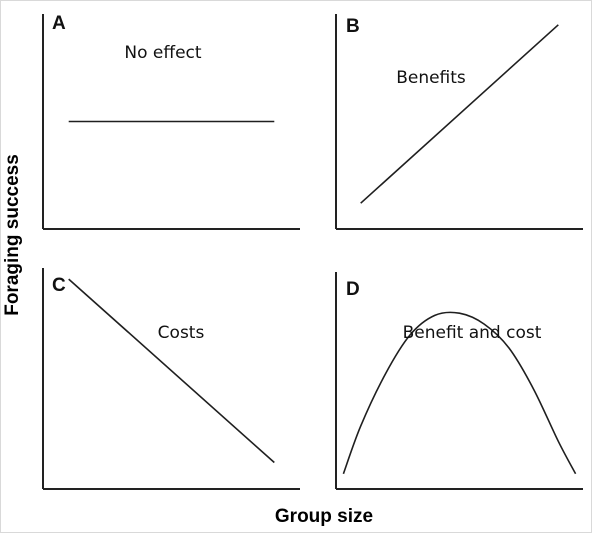 The height and width of the screenshot is (533, 592). I want to click on panel-letter: C, so click(59, 285).